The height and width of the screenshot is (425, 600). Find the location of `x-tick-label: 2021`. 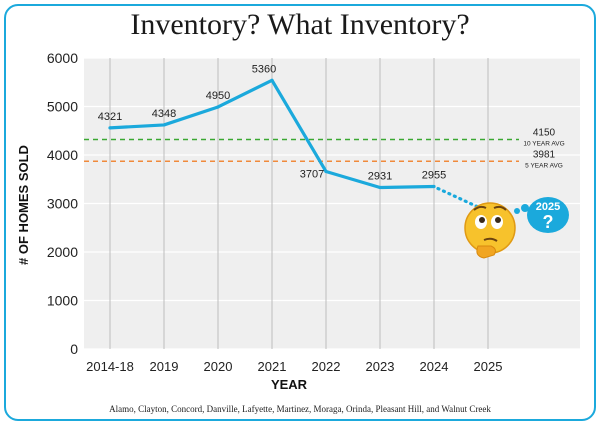

x-tick-label: 2021 is located at coordinates (272, 366).